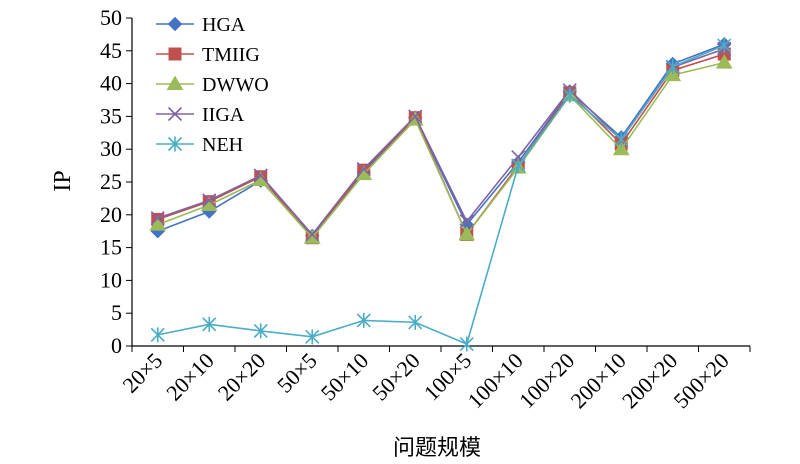 The width and height of the screenshot is (800, 464). What do you see at coordinates (142, 373) in the screenshot?
I see `x-tick-label: 20×5` at bounding box center [142, 373].